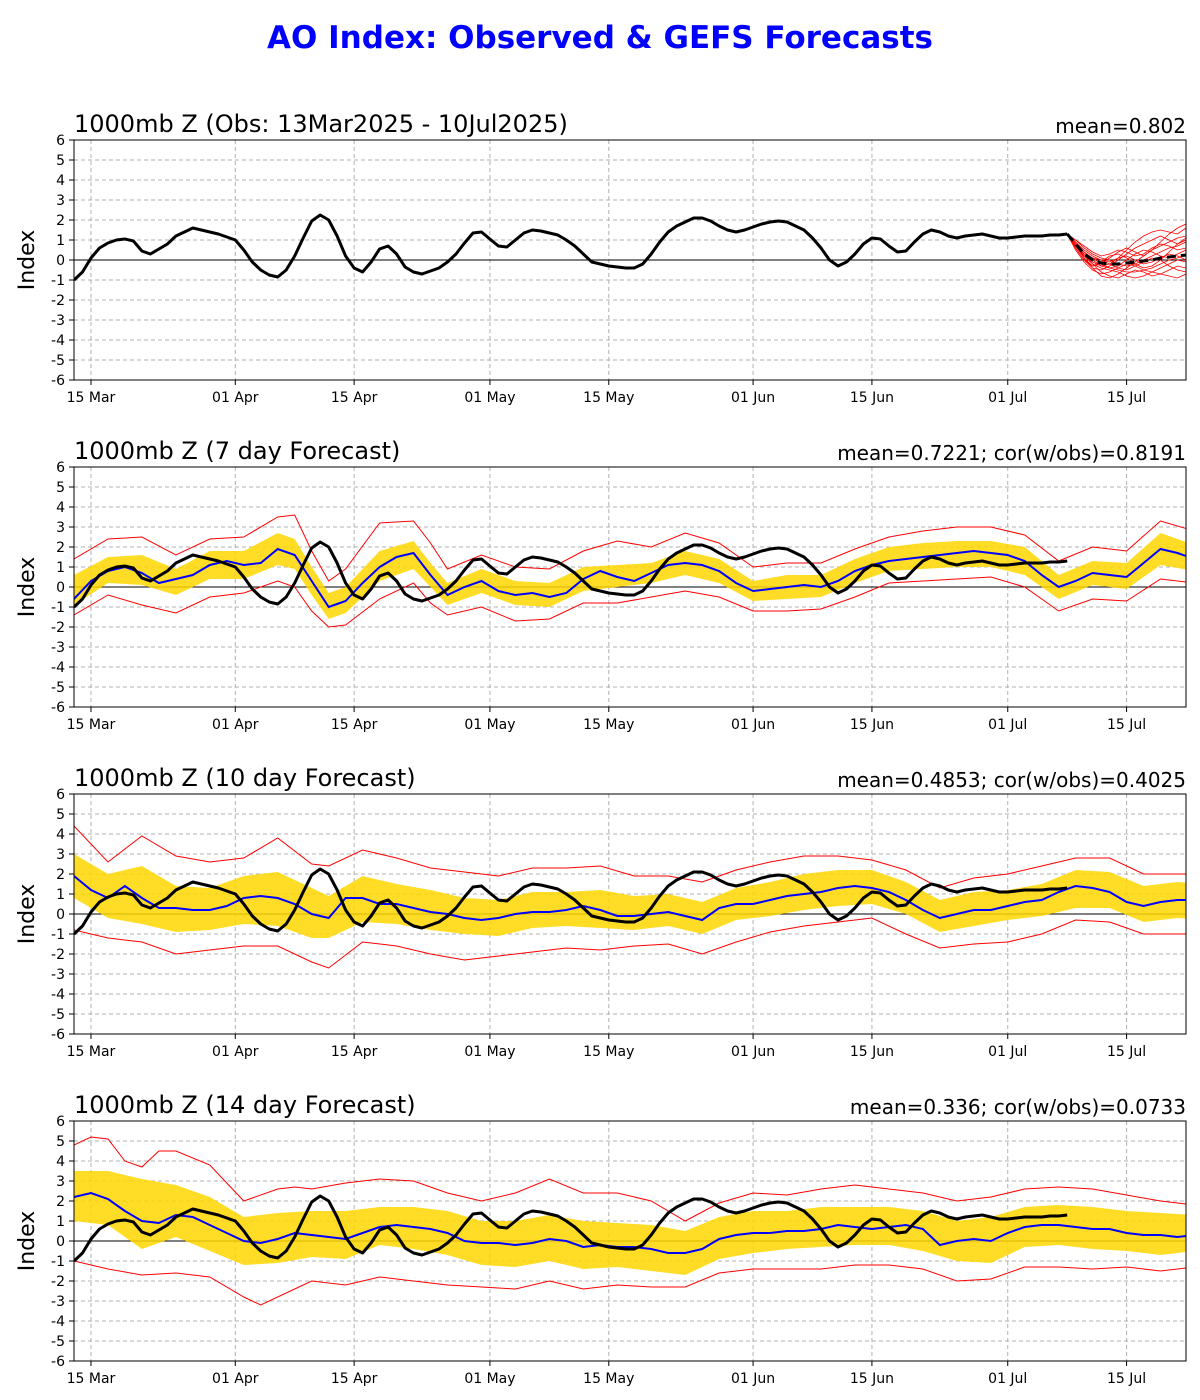 The image size is (1200, 1400). What do you see at coordinates (1011, 780) in the screenshot?
I see `panel-stat: mean=0.4853; cor(w/obs)=0.4025` at bounding box center [1011, 780].